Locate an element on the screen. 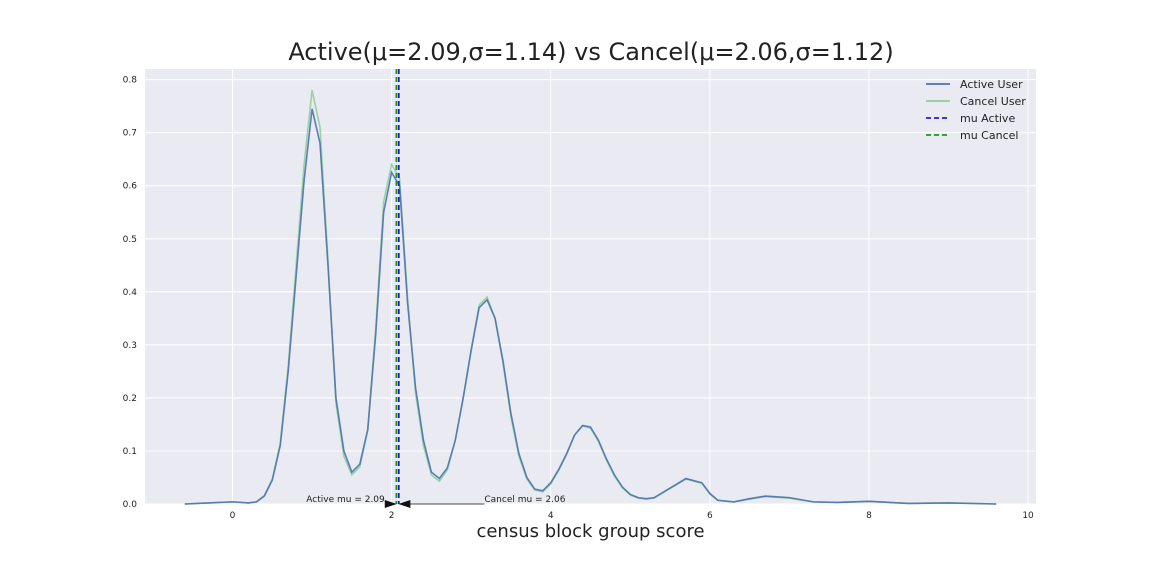 The image size is (1152, 576). y-tick-labels: 0.0 0.1 0.2 0.3 0.4 0.5 0.6 0.7 0.8 is located at coordinates (130, 293).